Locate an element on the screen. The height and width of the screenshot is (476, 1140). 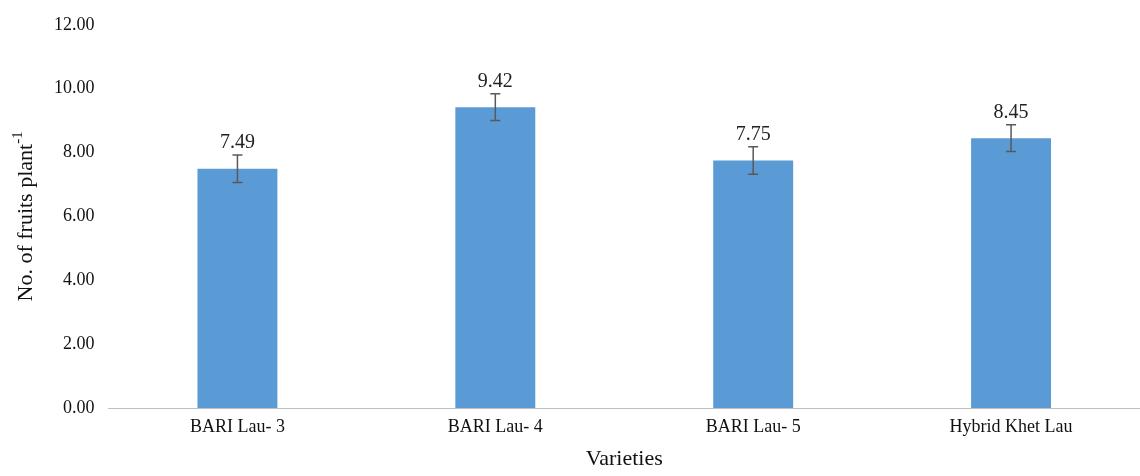
y-tick-label: 4.00 is located at coordinates (79, 279).